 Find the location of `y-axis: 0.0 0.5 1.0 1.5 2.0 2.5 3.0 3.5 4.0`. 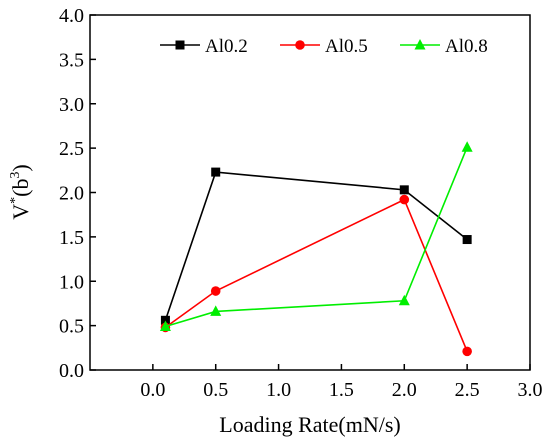

y-axis: 0.0 0.5 1.0 1.5 2.0 2.5 3.0 3.5 4.0 is located at coordinates (77, 193).